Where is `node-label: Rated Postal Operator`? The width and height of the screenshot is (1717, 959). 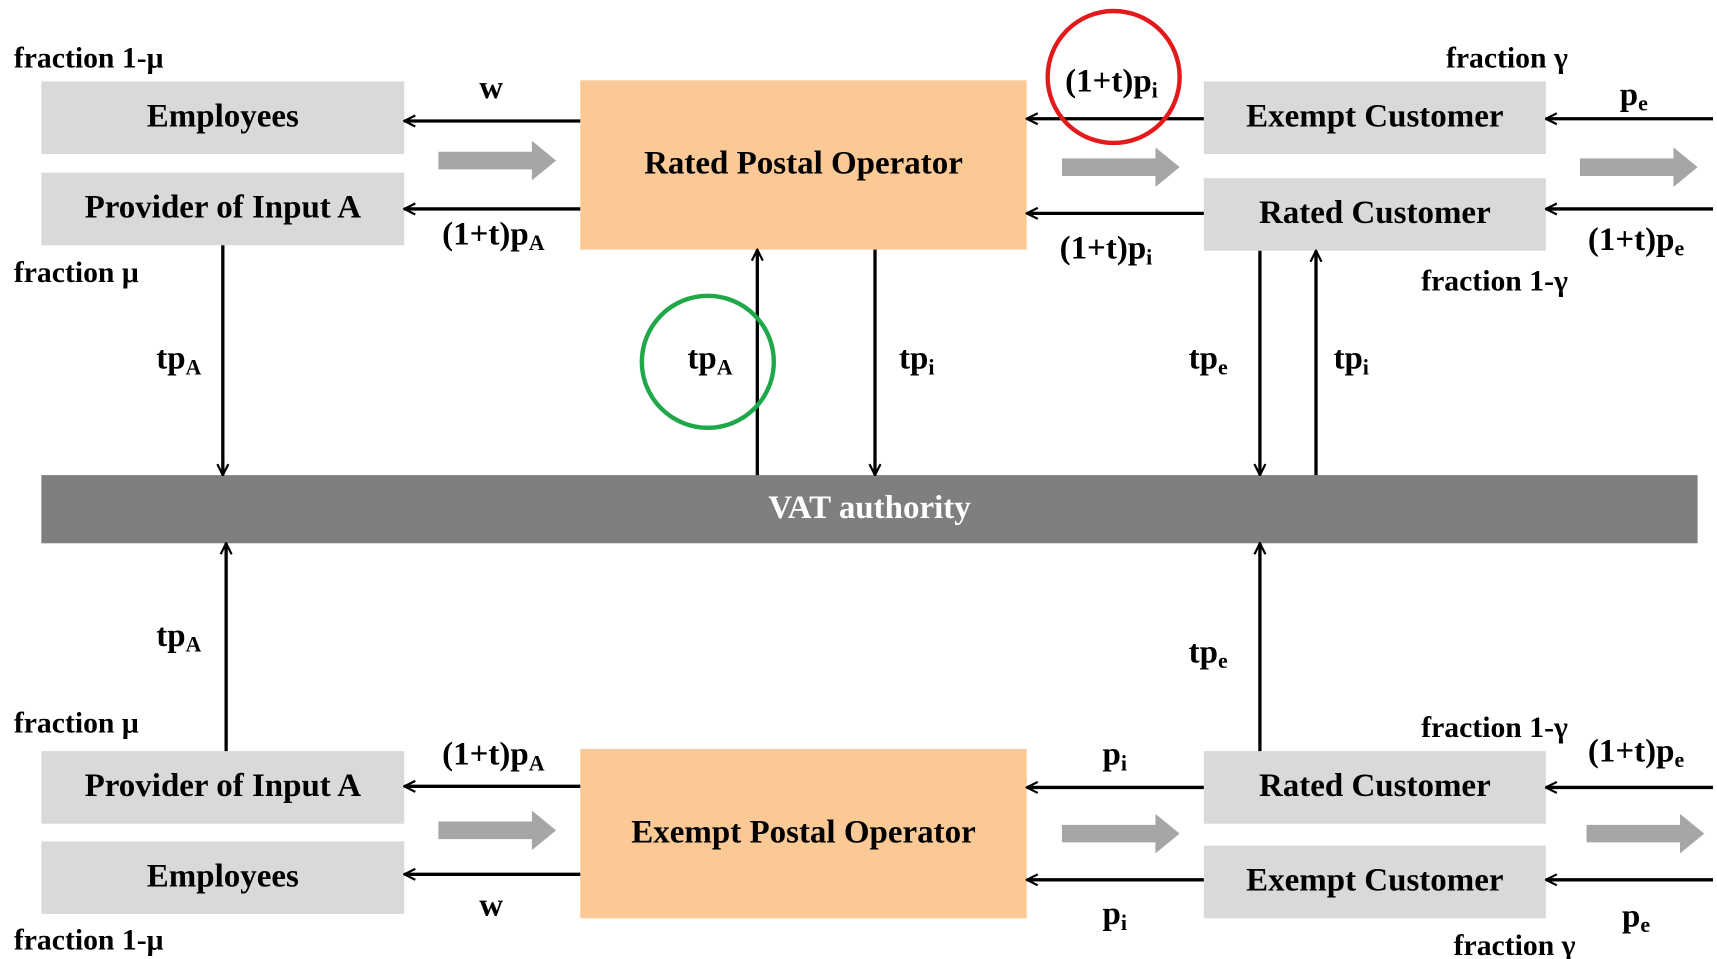 node-label: Rated Postal Operator is located at coordinates (803, 164).